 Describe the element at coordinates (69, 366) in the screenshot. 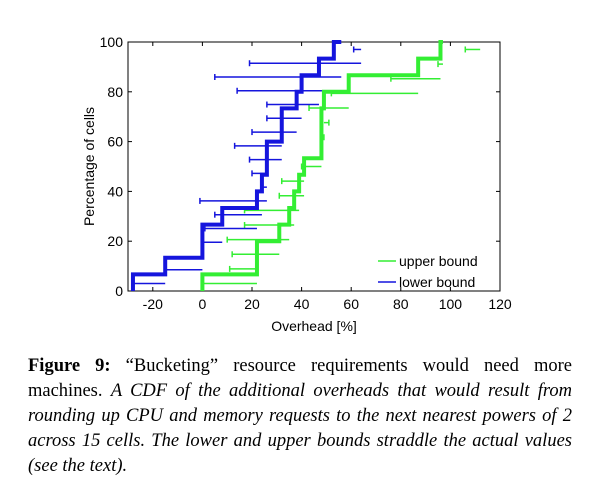

I see `caption-label: Figure 9:` at that location.